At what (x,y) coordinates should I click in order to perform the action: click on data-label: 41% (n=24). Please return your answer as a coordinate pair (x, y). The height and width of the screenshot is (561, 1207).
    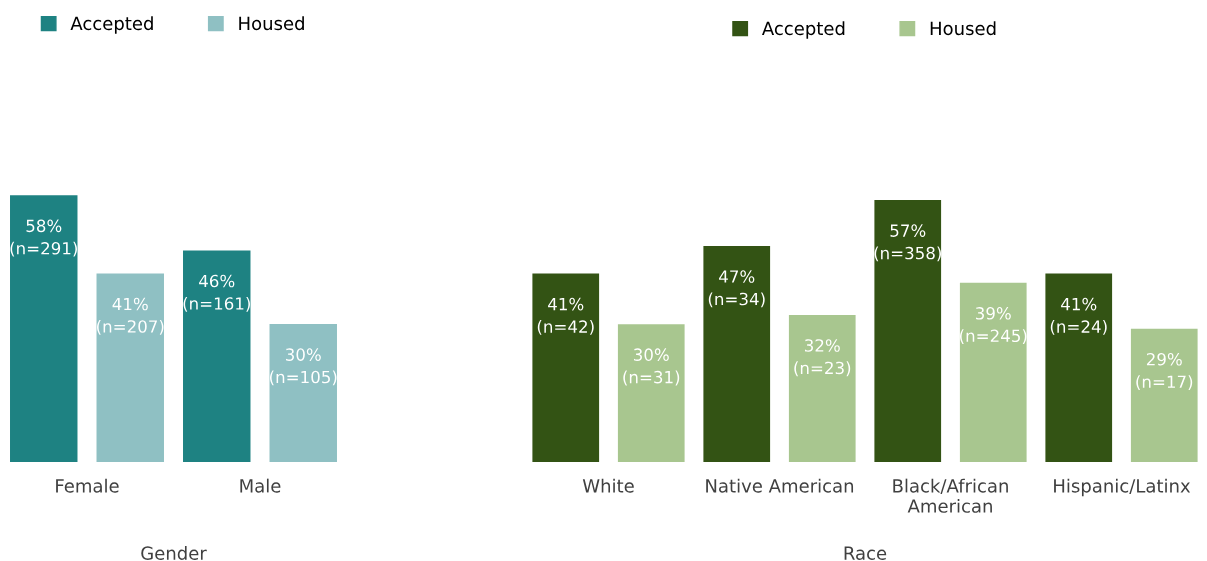
    Looking at the image, I should click on (1078, 316).